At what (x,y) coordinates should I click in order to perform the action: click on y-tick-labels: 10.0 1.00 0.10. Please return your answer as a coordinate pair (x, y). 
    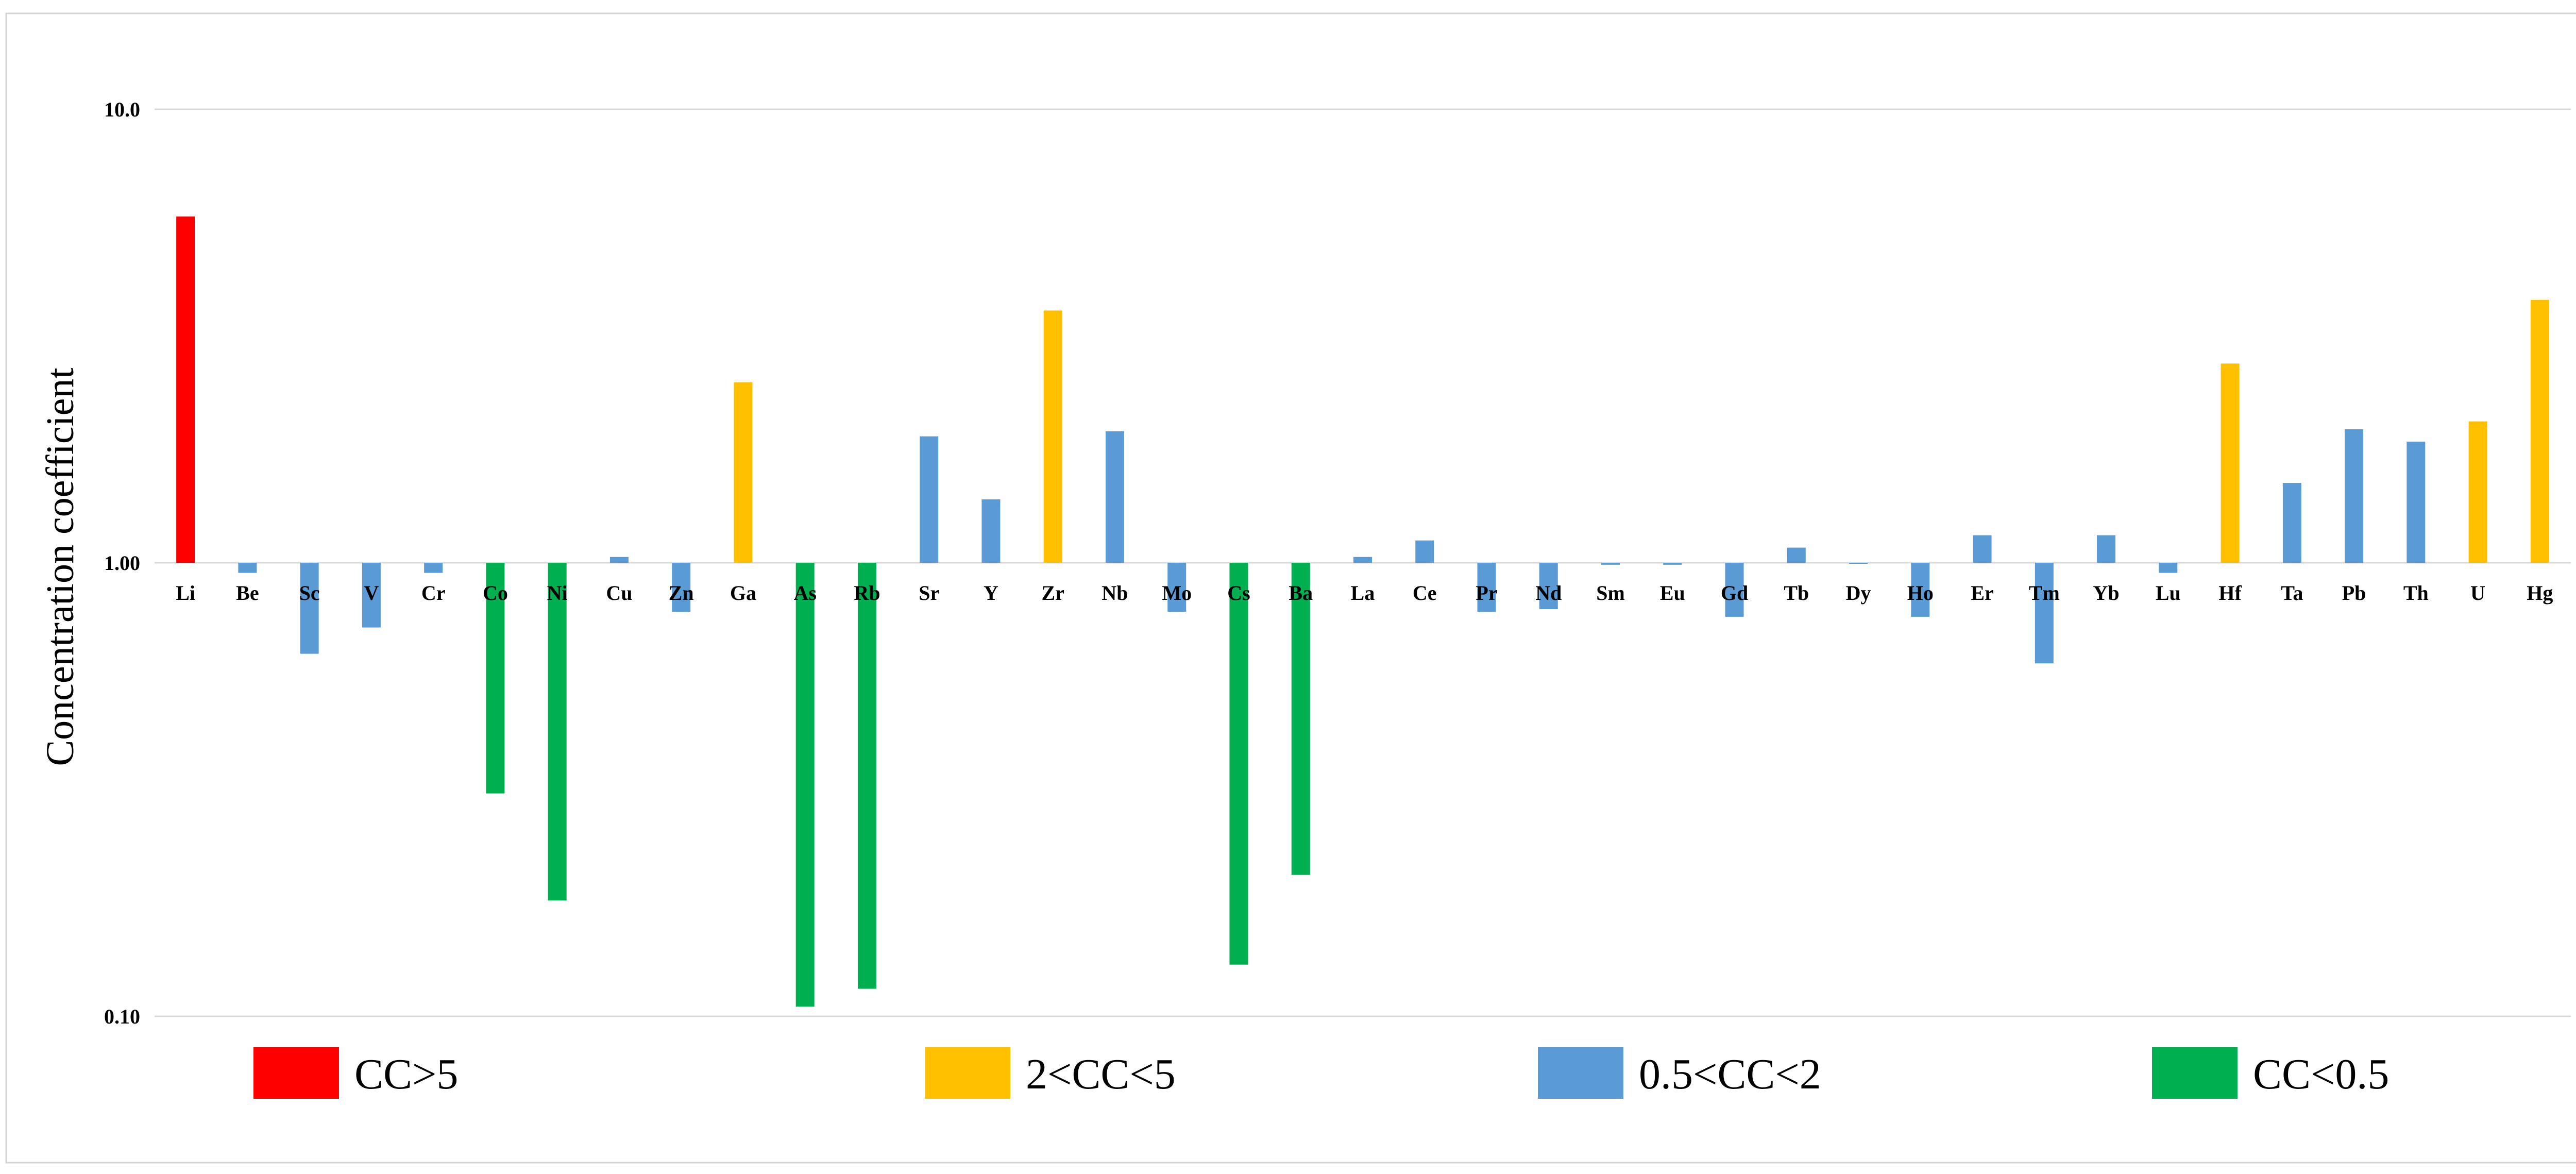
    Looking at the image, I should click on (122, 563).